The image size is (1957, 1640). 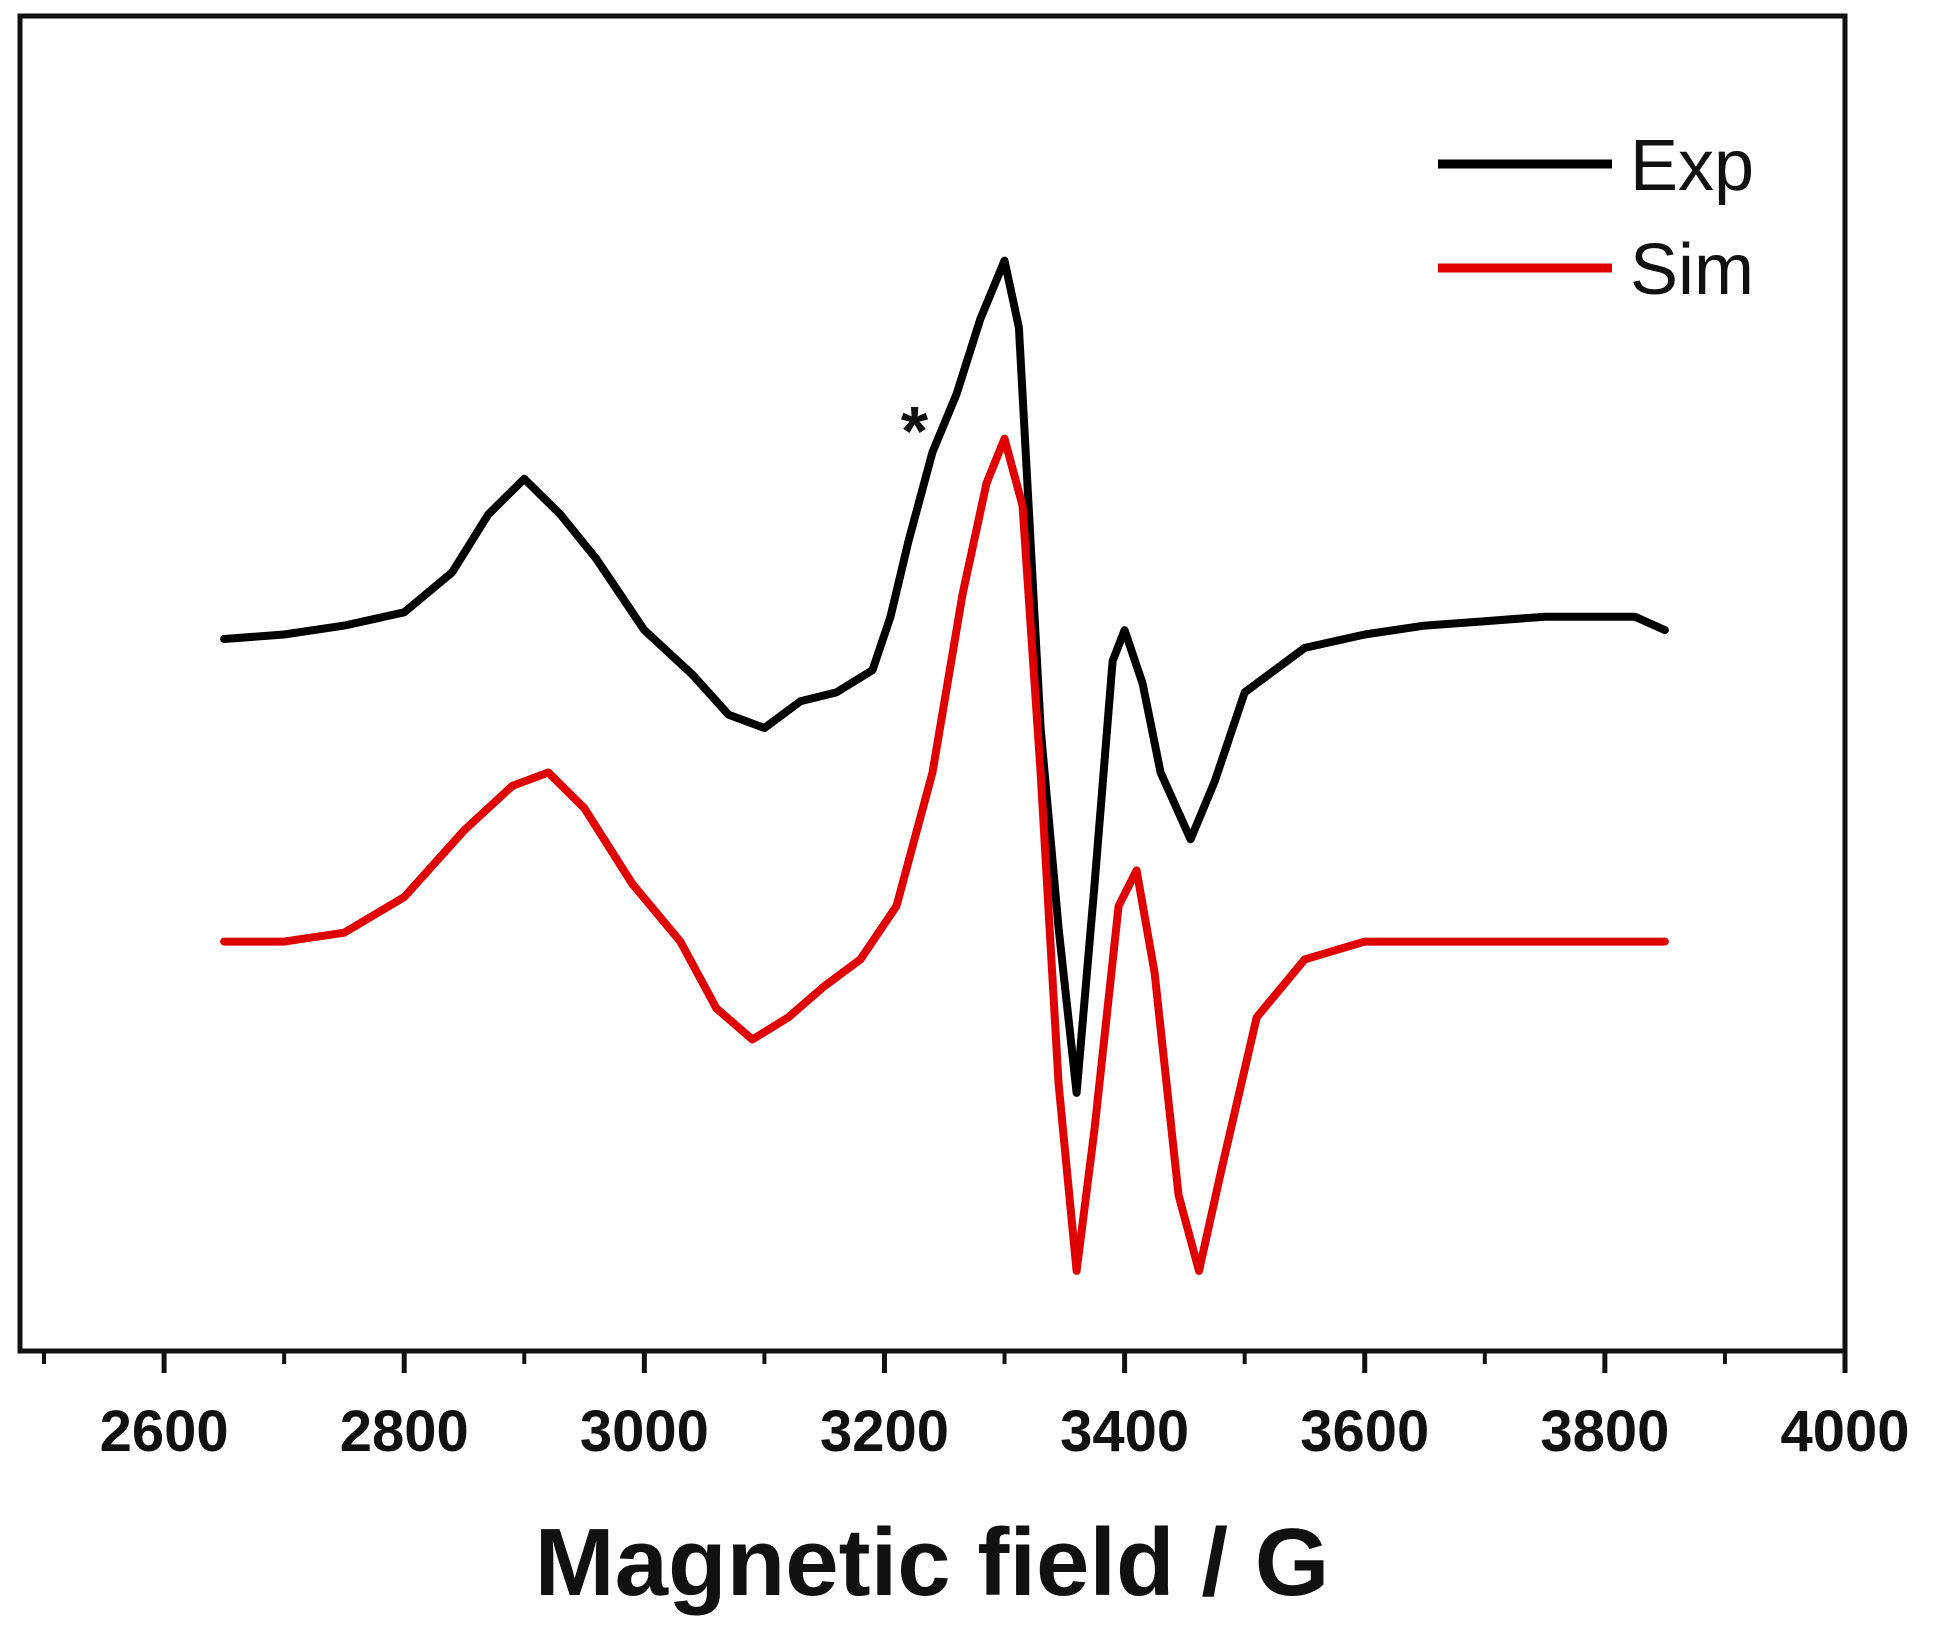 I want to click on x-tick-label: 3000, so click(x=644, y=1431).